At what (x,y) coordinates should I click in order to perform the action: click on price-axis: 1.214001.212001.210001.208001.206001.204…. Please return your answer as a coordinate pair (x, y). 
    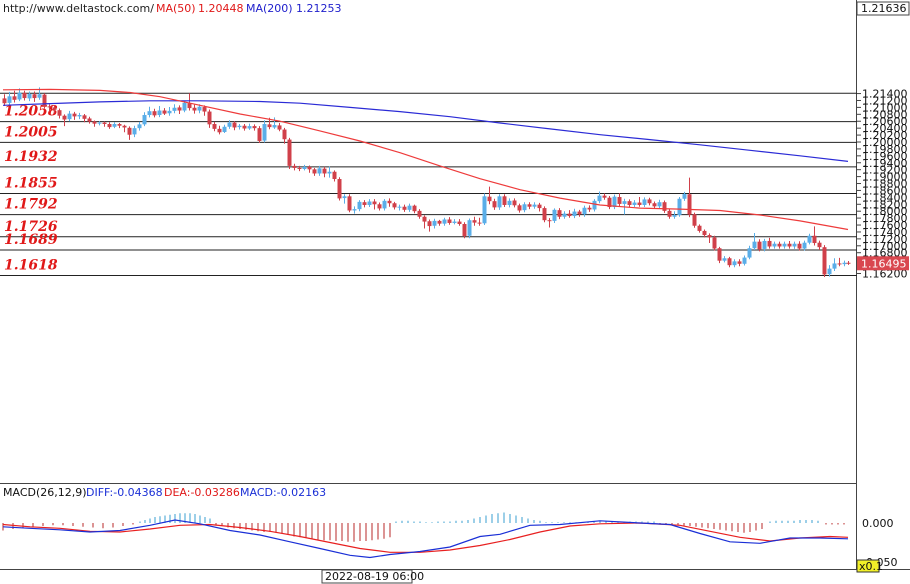
    Looking at the image, I should click on (882, 184).